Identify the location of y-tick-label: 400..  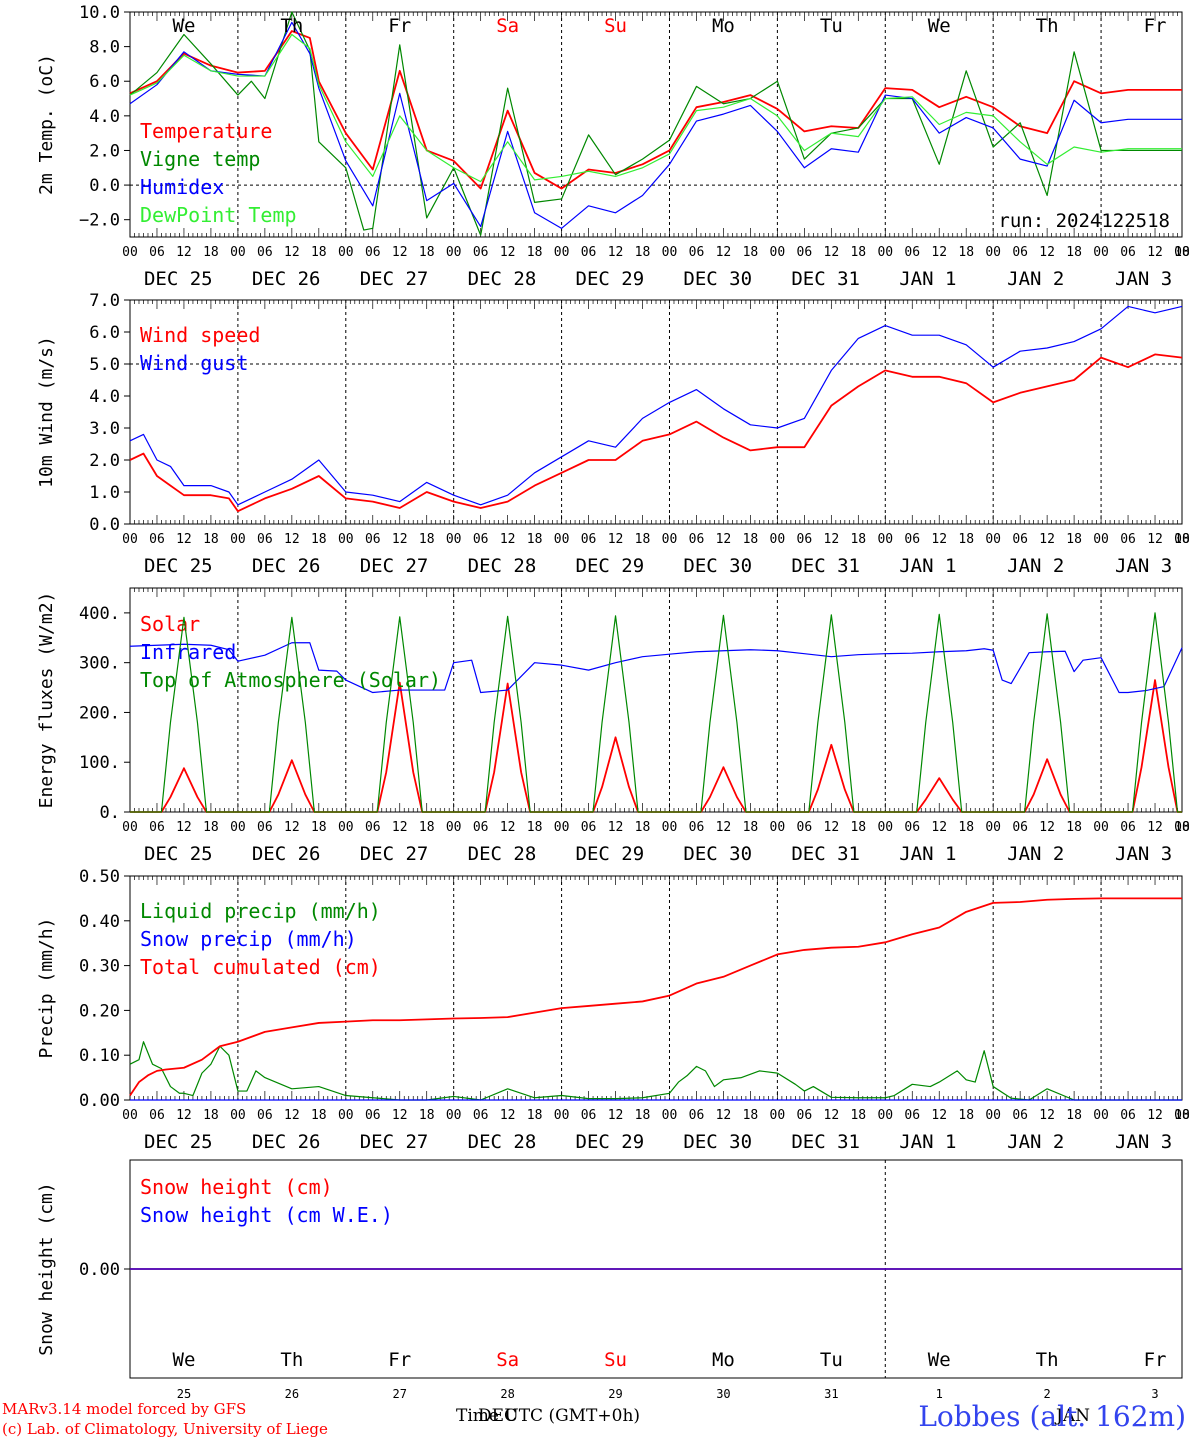
(99, 614).